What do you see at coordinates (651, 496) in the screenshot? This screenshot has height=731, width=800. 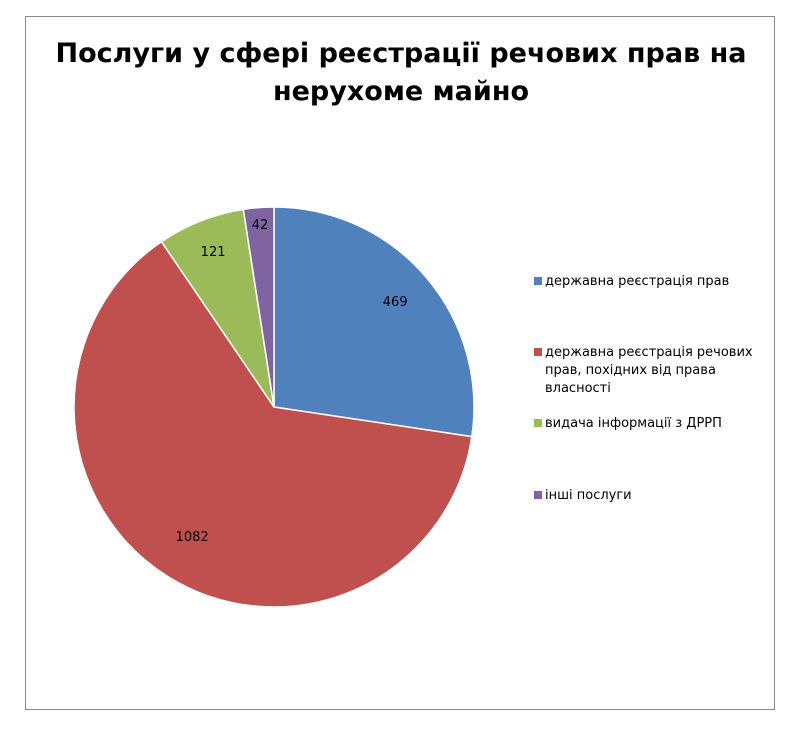 I see `legend-item-other-services: інші послуги` at bounding box center [651, 496].